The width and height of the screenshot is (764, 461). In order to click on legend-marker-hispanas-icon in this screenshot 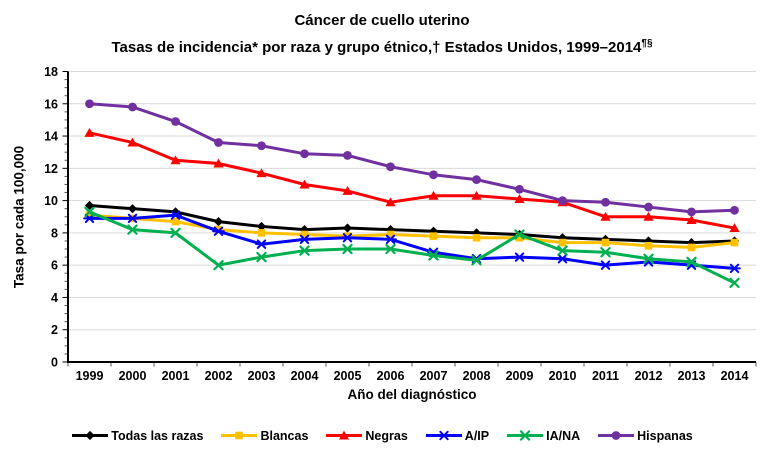, I will do `click(616, 435)`.